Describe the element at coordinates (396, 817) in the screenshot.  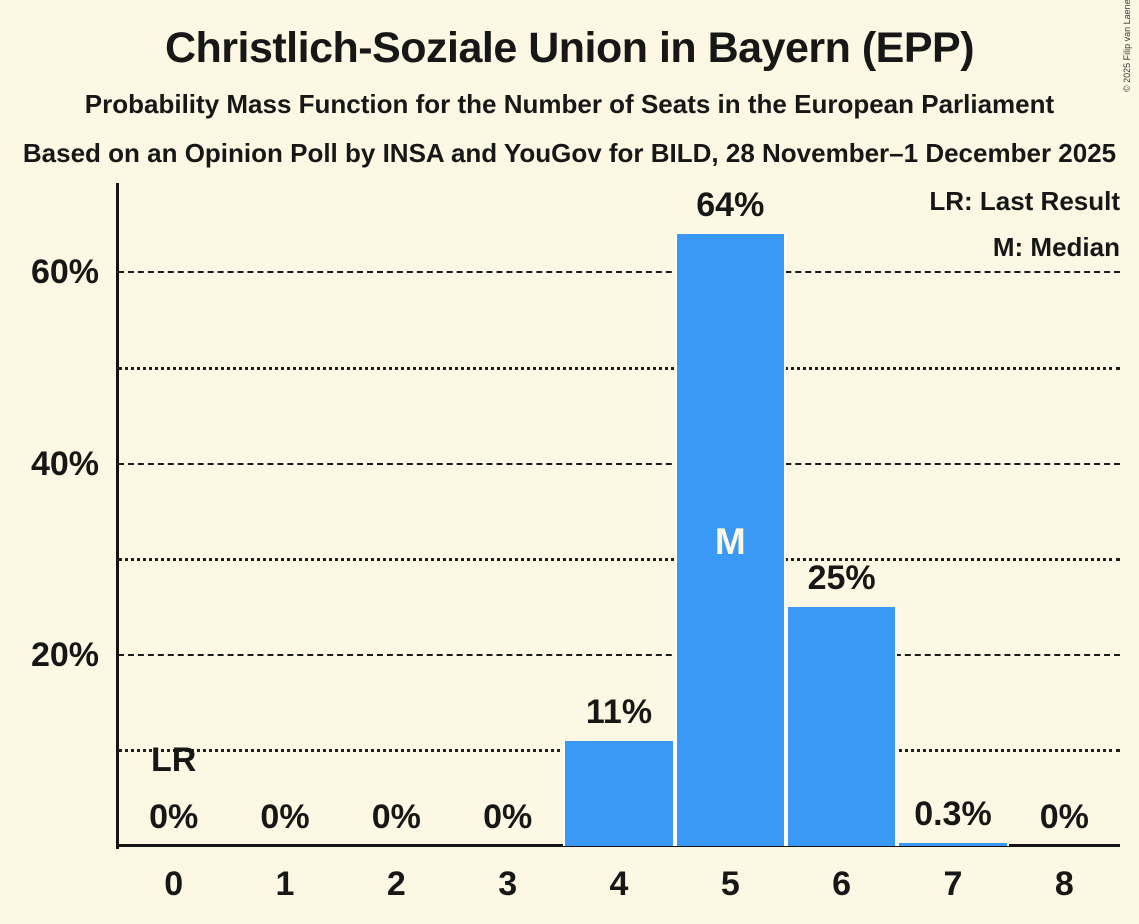
I see `bar-value-label-2: 0%` at that location.